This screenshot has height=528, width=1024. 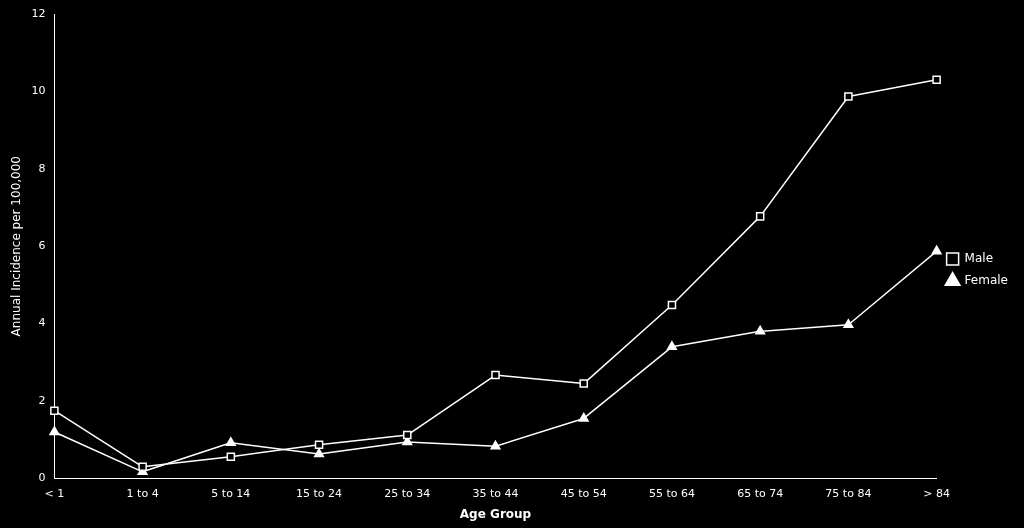 What do you see at coordinates (583, 493) in the screenshot?
I see `x-tick-label: 45 to 54` at bounding box center [583, 493].